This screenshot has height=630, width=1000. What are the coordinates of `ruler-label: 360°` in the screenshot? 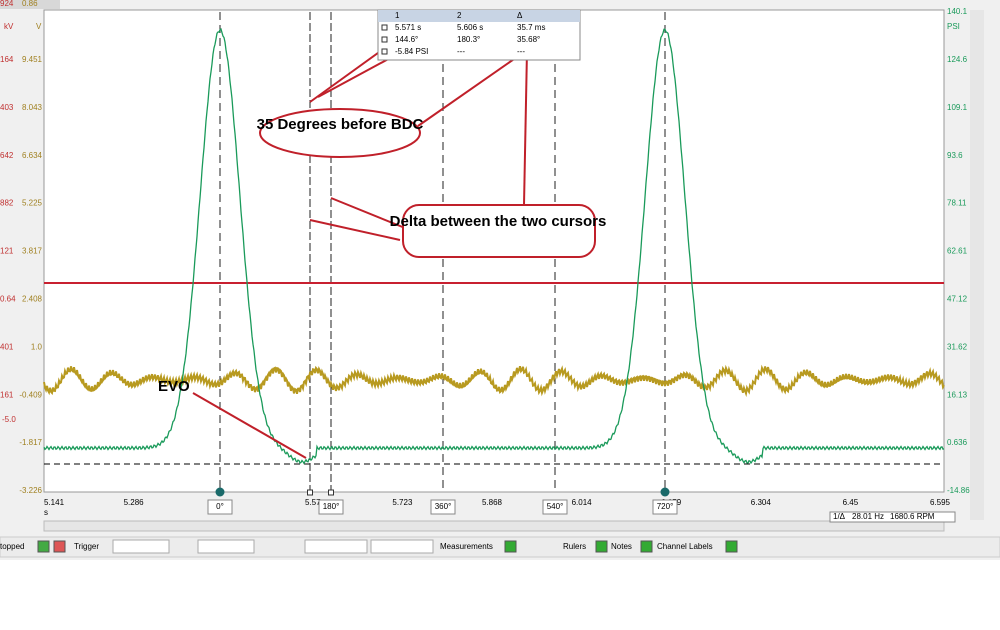 It's located at (443, 506).